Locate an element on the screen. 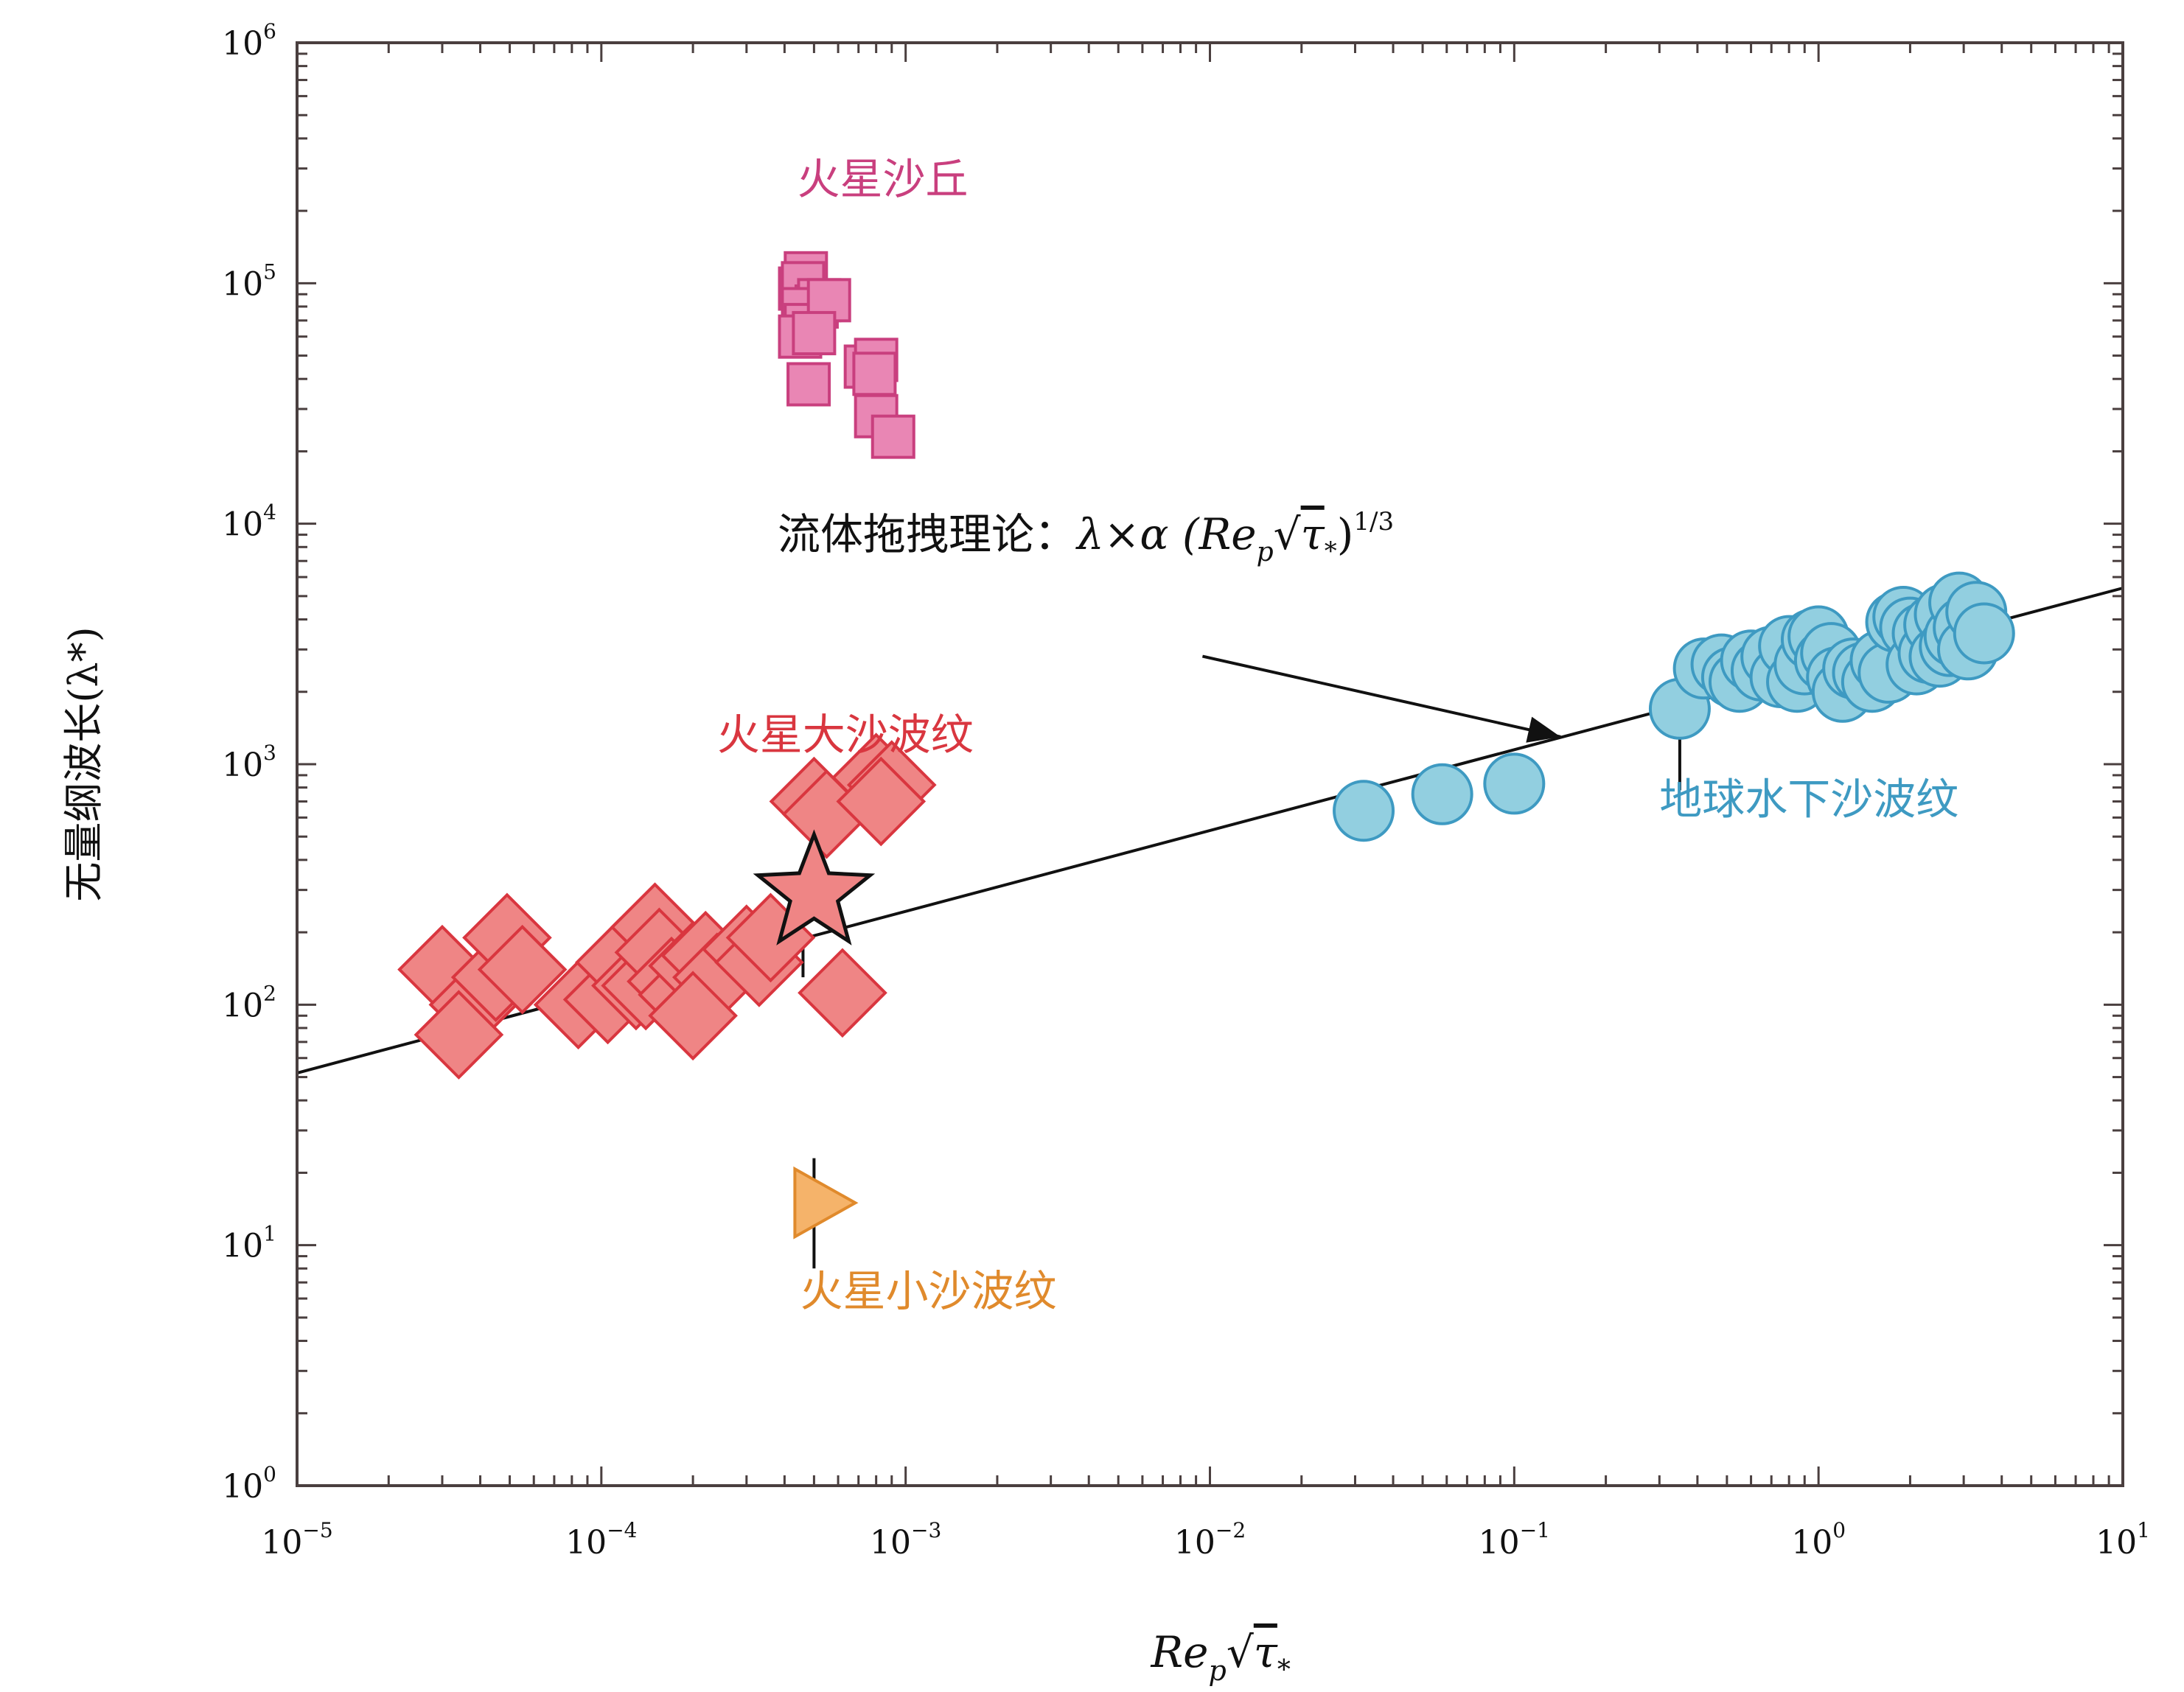 This screenshot has height=1692, width=2184. series-label: 地球水下沙波纹 is located at coordinates (1808, 800).